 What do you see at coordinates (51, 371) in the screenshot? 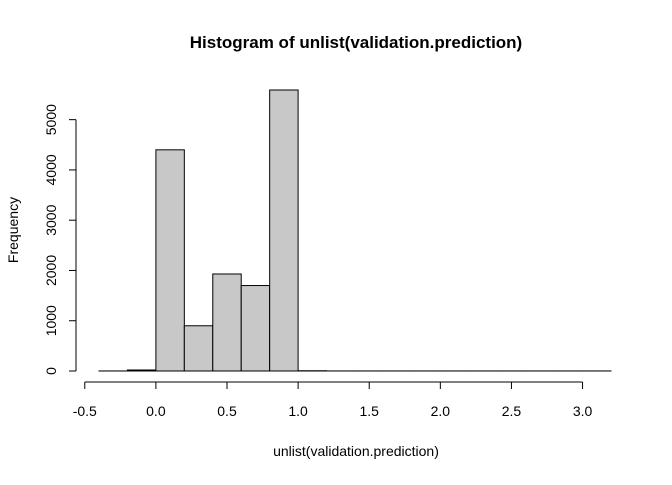
I see `y-tick-label: 0` at bounding box center [51, 371].